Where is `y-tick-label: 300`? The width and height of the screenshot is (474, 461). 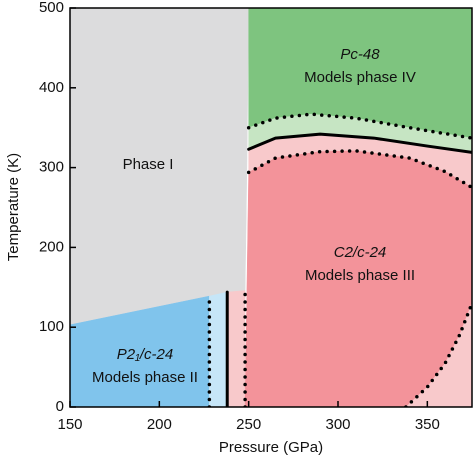 y-tick-label: 300 is located at coordinates (51, 167).